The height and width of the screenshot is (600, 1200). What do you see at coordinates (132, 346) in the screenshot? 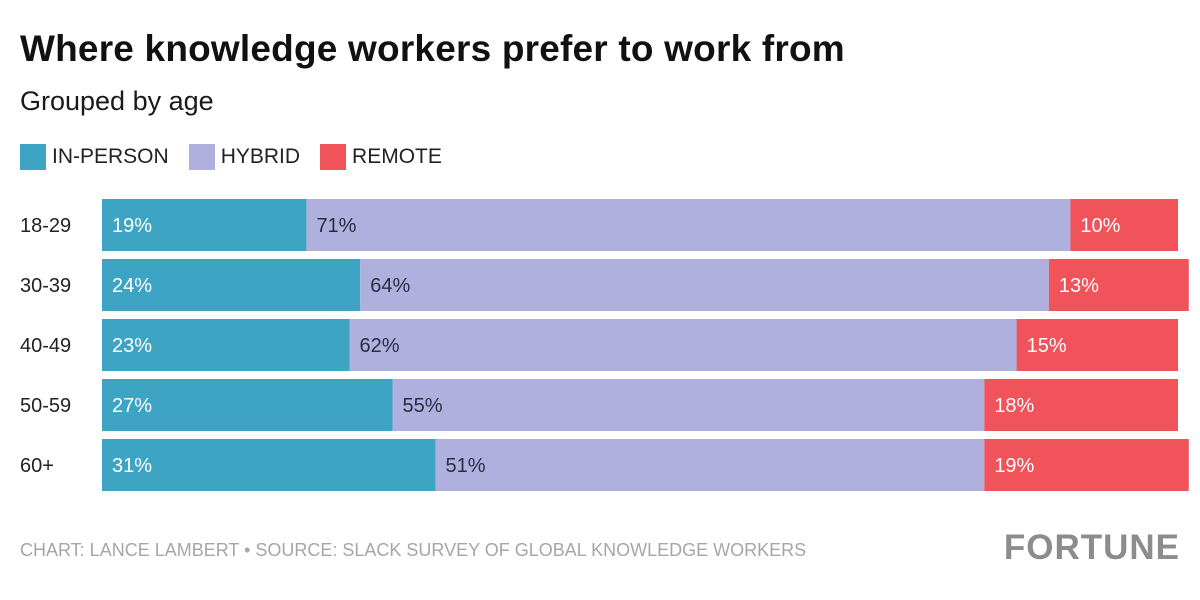
I see `data-label-in-person-40-49: 23%` at bounding box center [132, 346].